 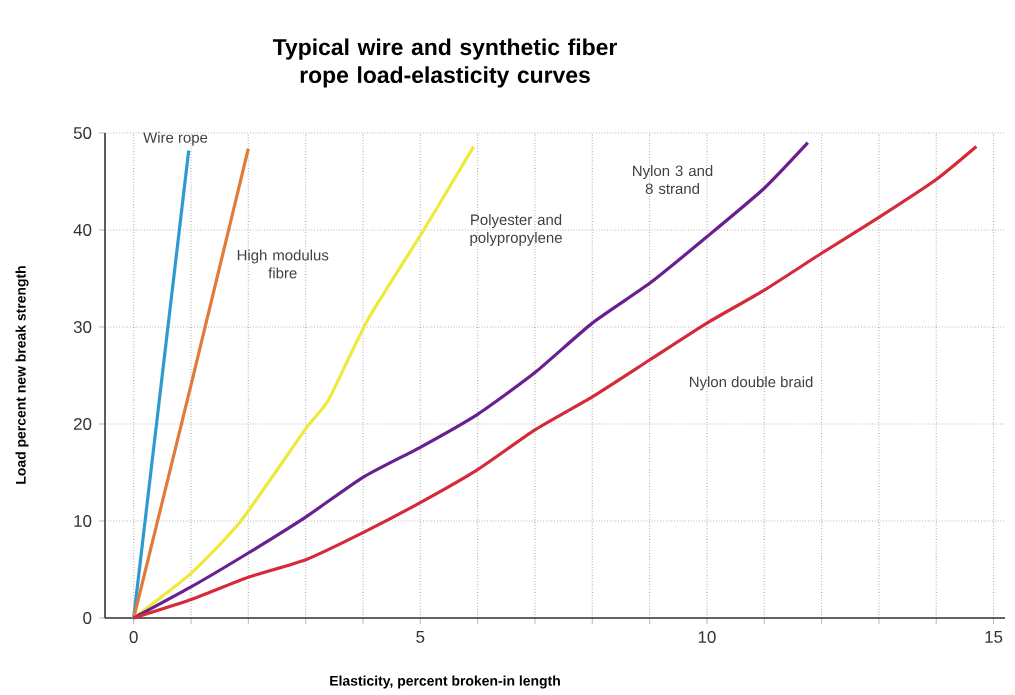 What do you see at coordinates (82, 327) in the screenshot?
I see `y-tick-label: 30` at bounding box center [82, 327].